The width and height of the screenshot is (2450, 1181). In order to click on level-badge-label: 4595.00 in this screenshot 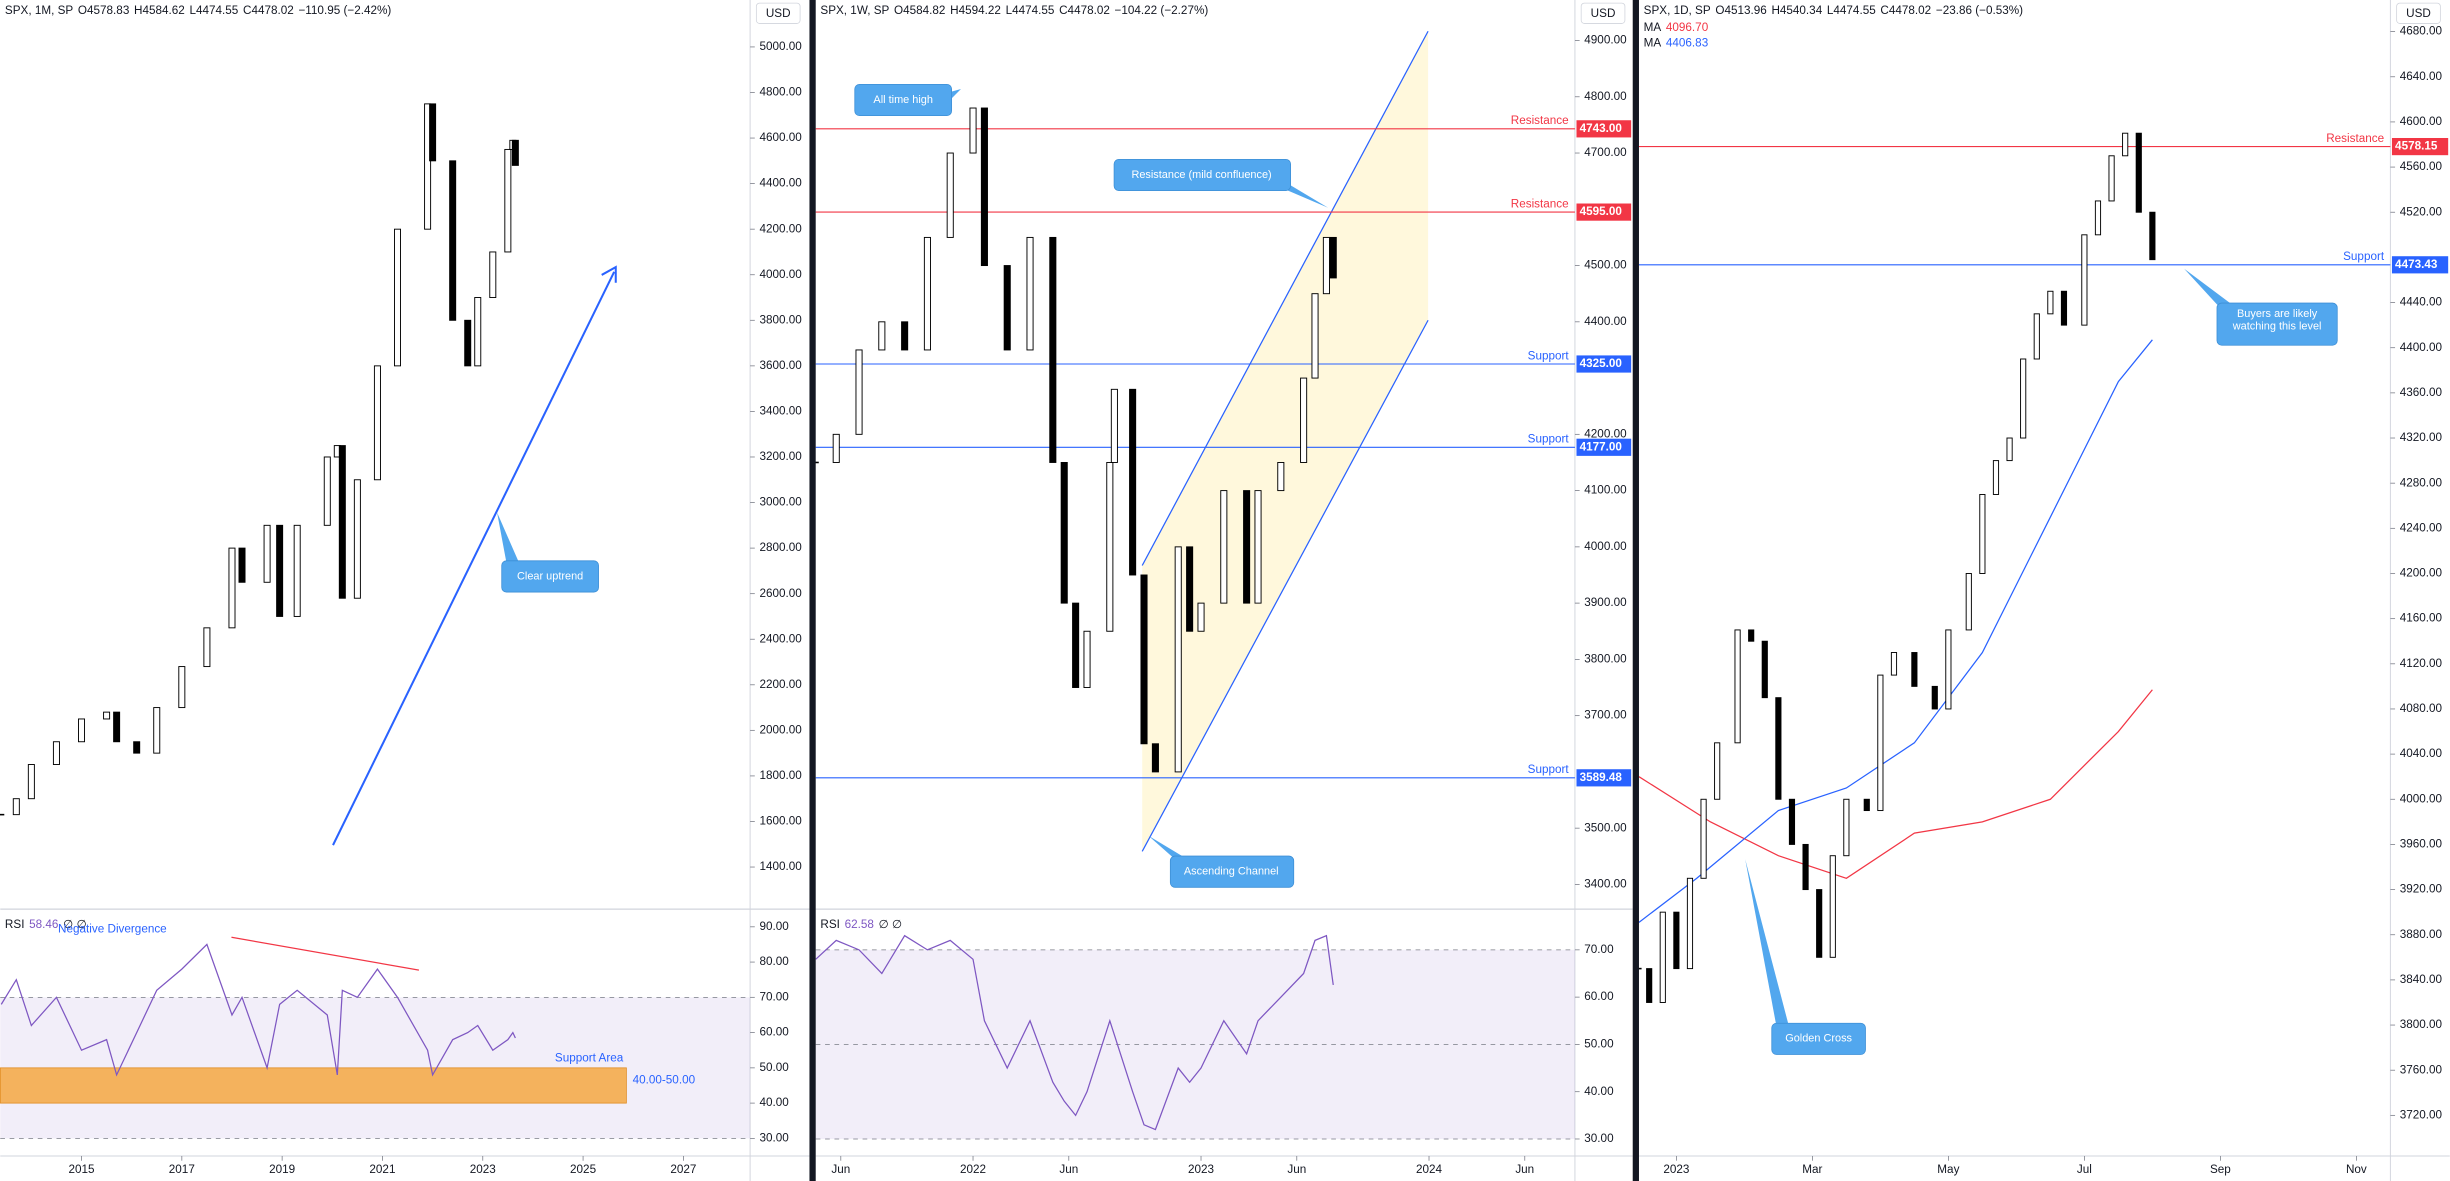, I will do `click(1601, 211)`.